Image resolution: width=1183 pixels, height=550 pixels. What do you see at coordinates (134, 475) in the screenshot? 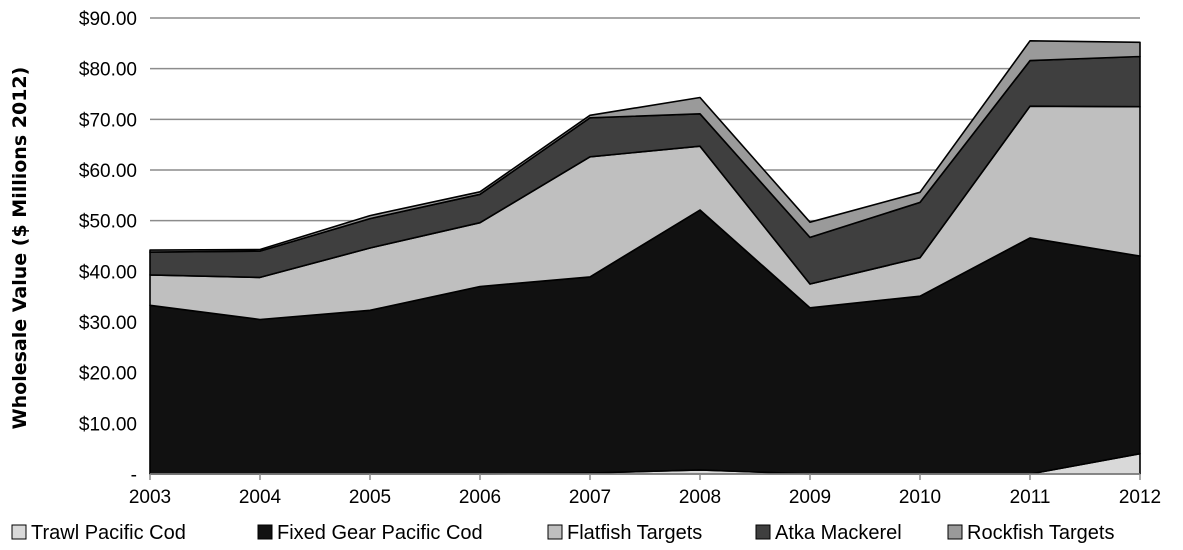
I see `y-tick-label: -` at bounding box center [134, 475].